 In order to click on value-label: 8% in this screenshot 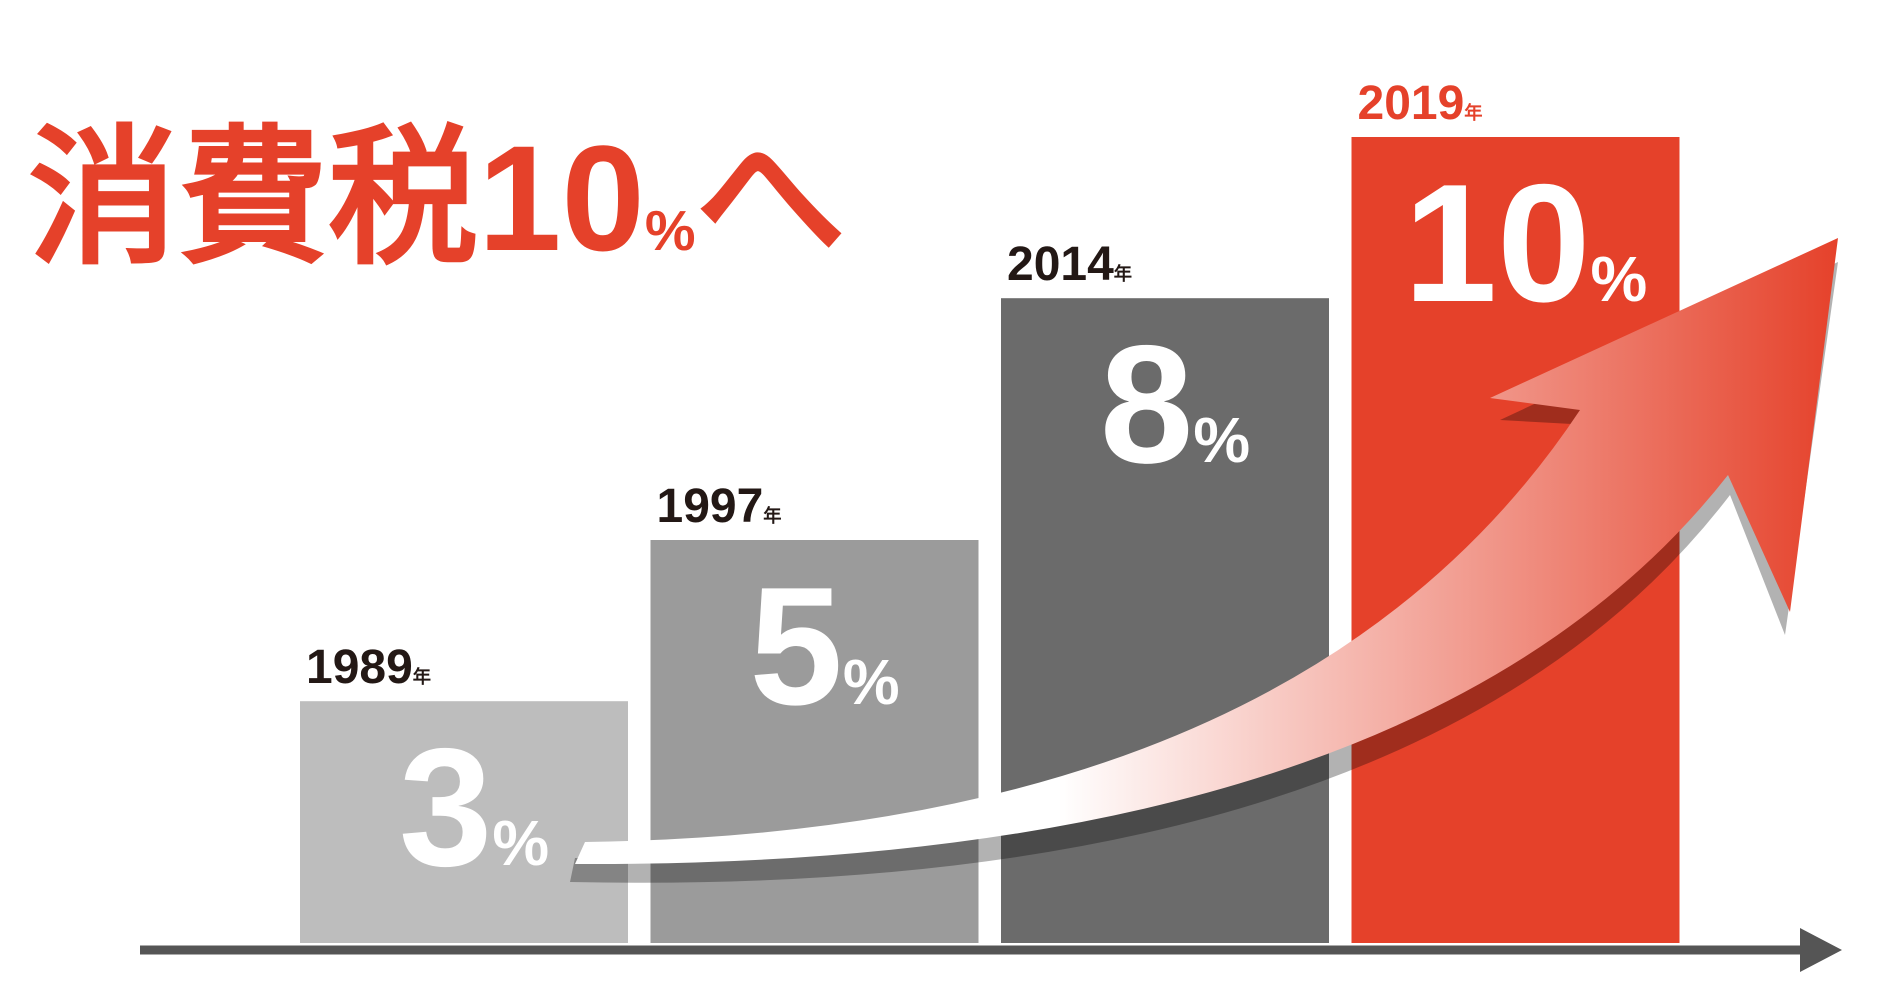, I will do `click(1175, 404)`.